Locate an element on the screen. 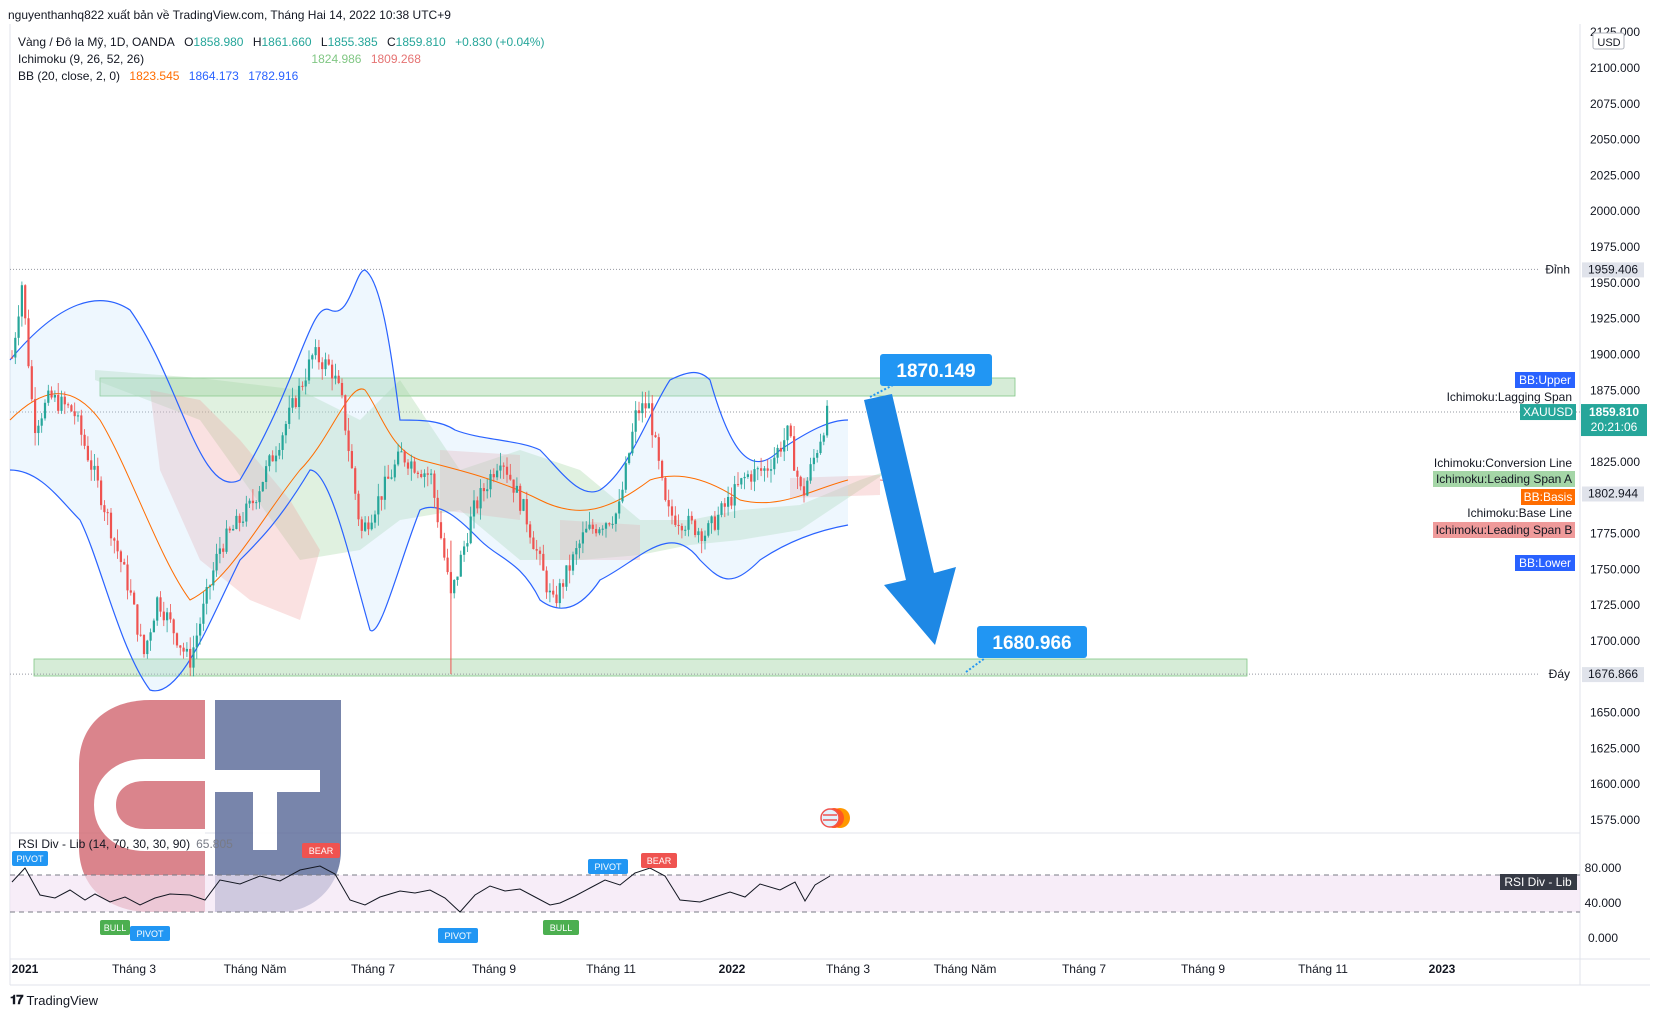 The height and width of the screenshot is (1018, 1658). bb-lower-tag-text: BB:Lower is located at coordinates (1545, 563).